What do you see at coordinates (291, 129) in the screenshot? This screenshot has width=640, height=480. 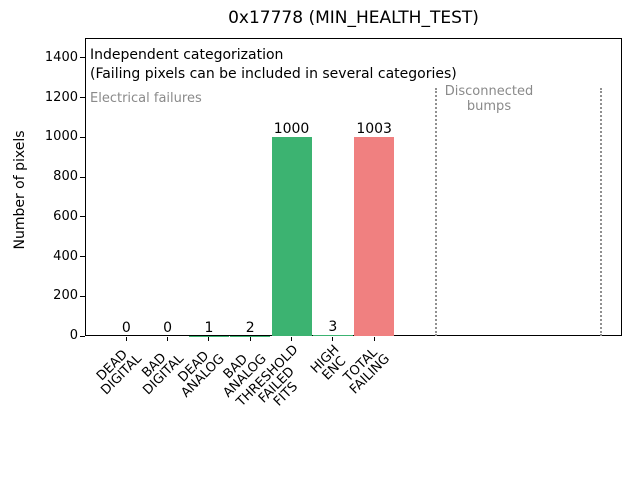 I see `bar-value-label: 1000` at bounding box center [291, 129].